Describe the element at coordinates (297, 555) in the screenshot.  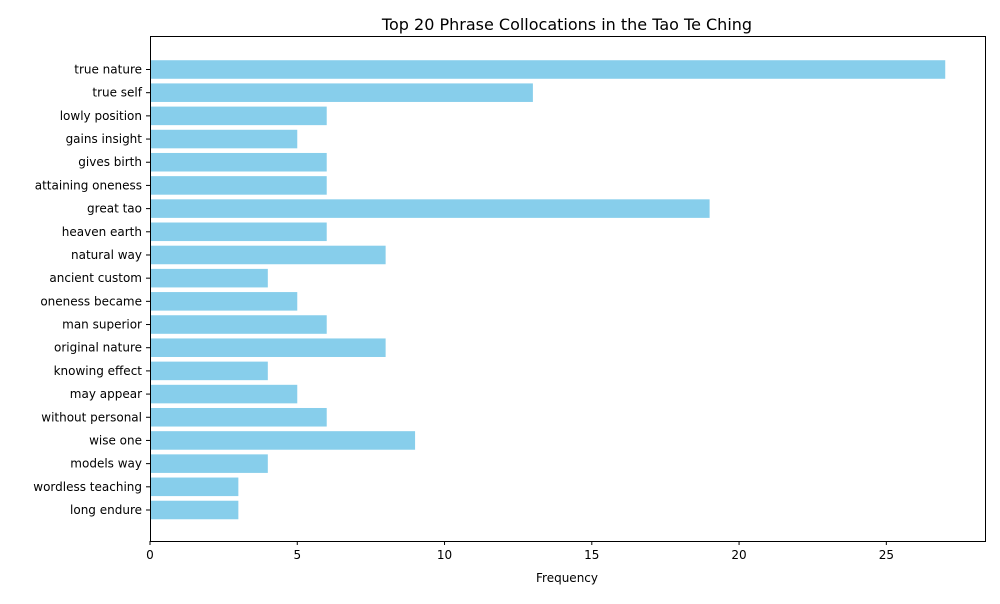
I see `x-tick-label: 5` at that location.